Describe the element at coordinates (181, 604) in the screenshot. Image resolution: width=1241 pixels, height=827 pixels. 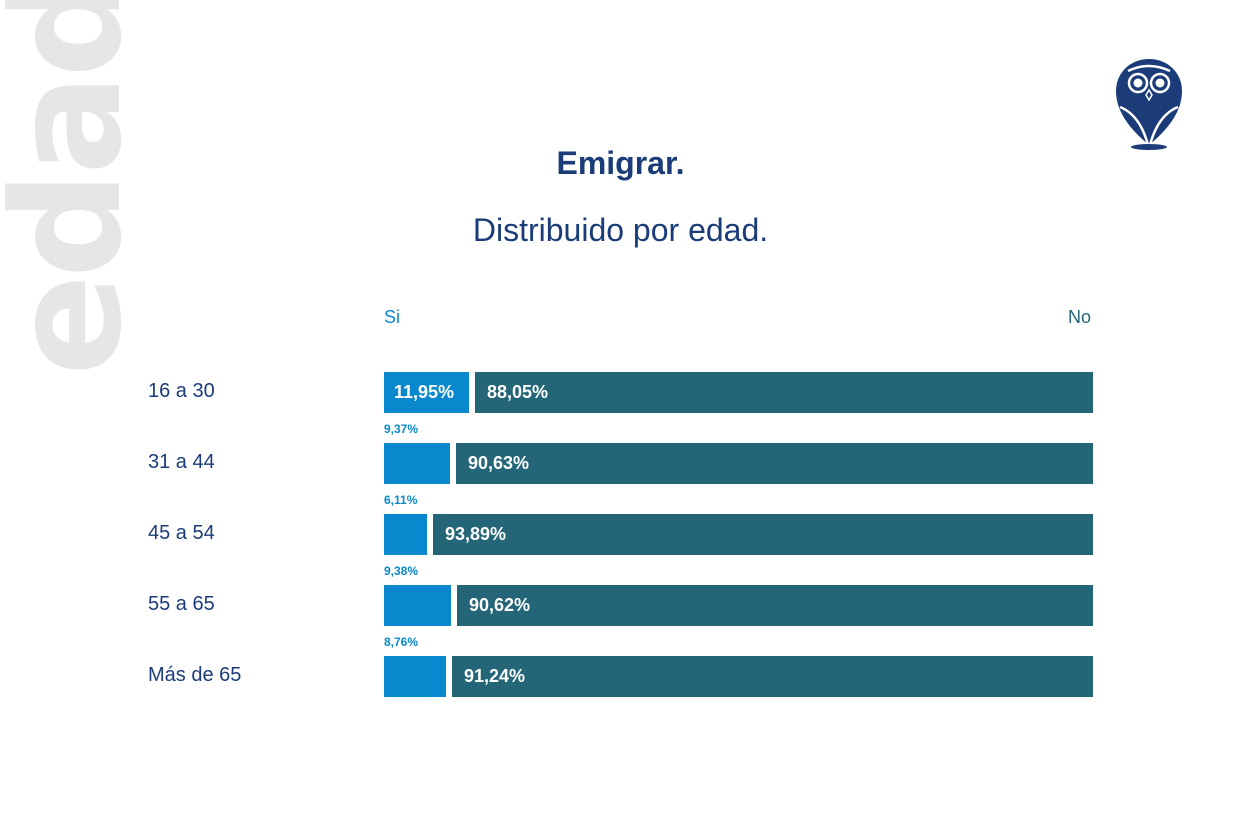
I see `category-label: 55 a 65` at that location.